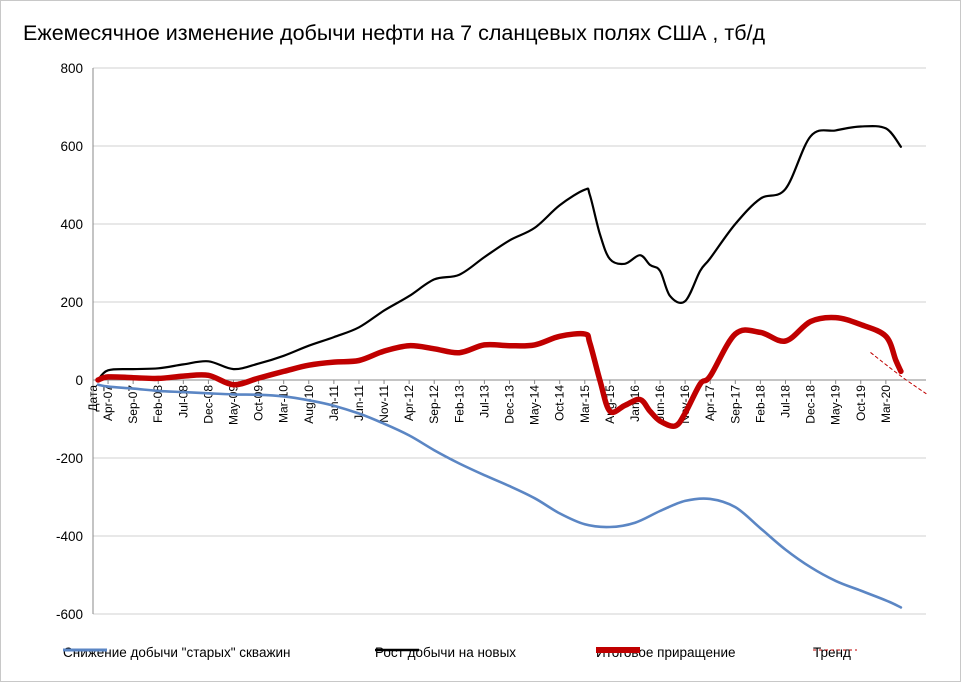 The width and height of the screenshot is (961, 682). I want to click on x-tick-label: Oct-19, so click(861, 403).